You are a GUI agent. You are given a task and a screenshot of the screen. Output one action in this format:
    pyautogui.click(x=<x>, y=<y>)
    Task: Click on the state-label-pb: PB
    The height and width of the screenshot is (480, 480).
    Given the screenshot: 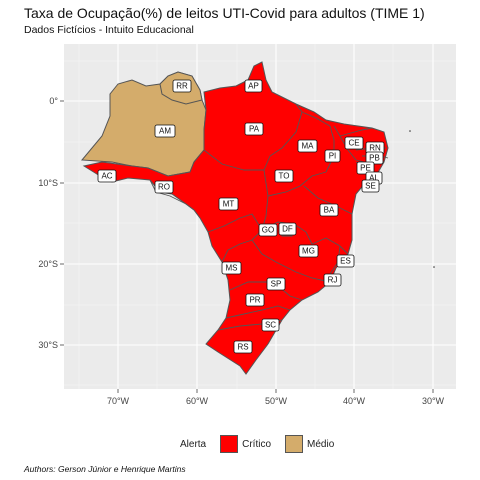 What is the action you would take?
    pyautogui.click(x=374, y=158)
    